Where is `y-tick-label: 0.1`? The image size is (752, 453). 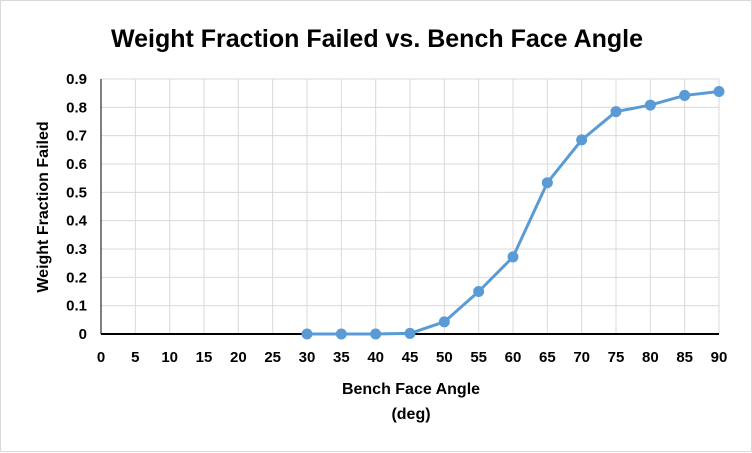 y-tick-label: 0.1 is located at coordinates (76, 306).